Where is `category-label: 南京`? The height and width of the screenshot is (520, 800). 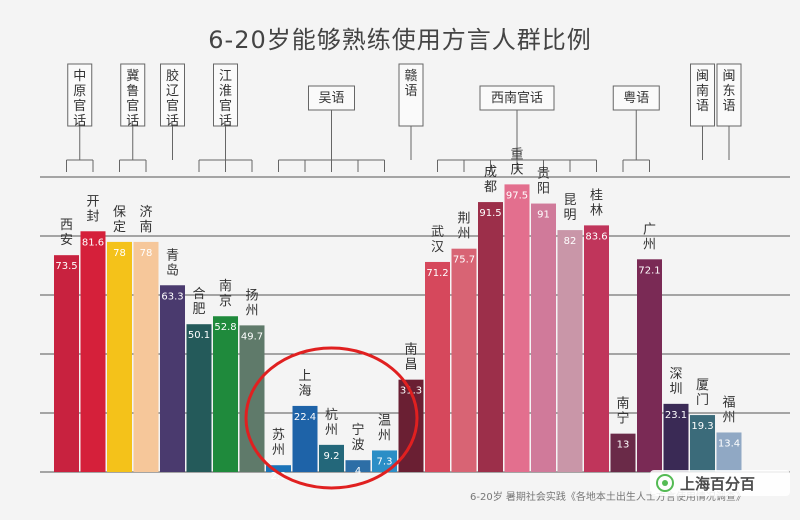 category-label: 南京 is located at coordinates (225, 293).